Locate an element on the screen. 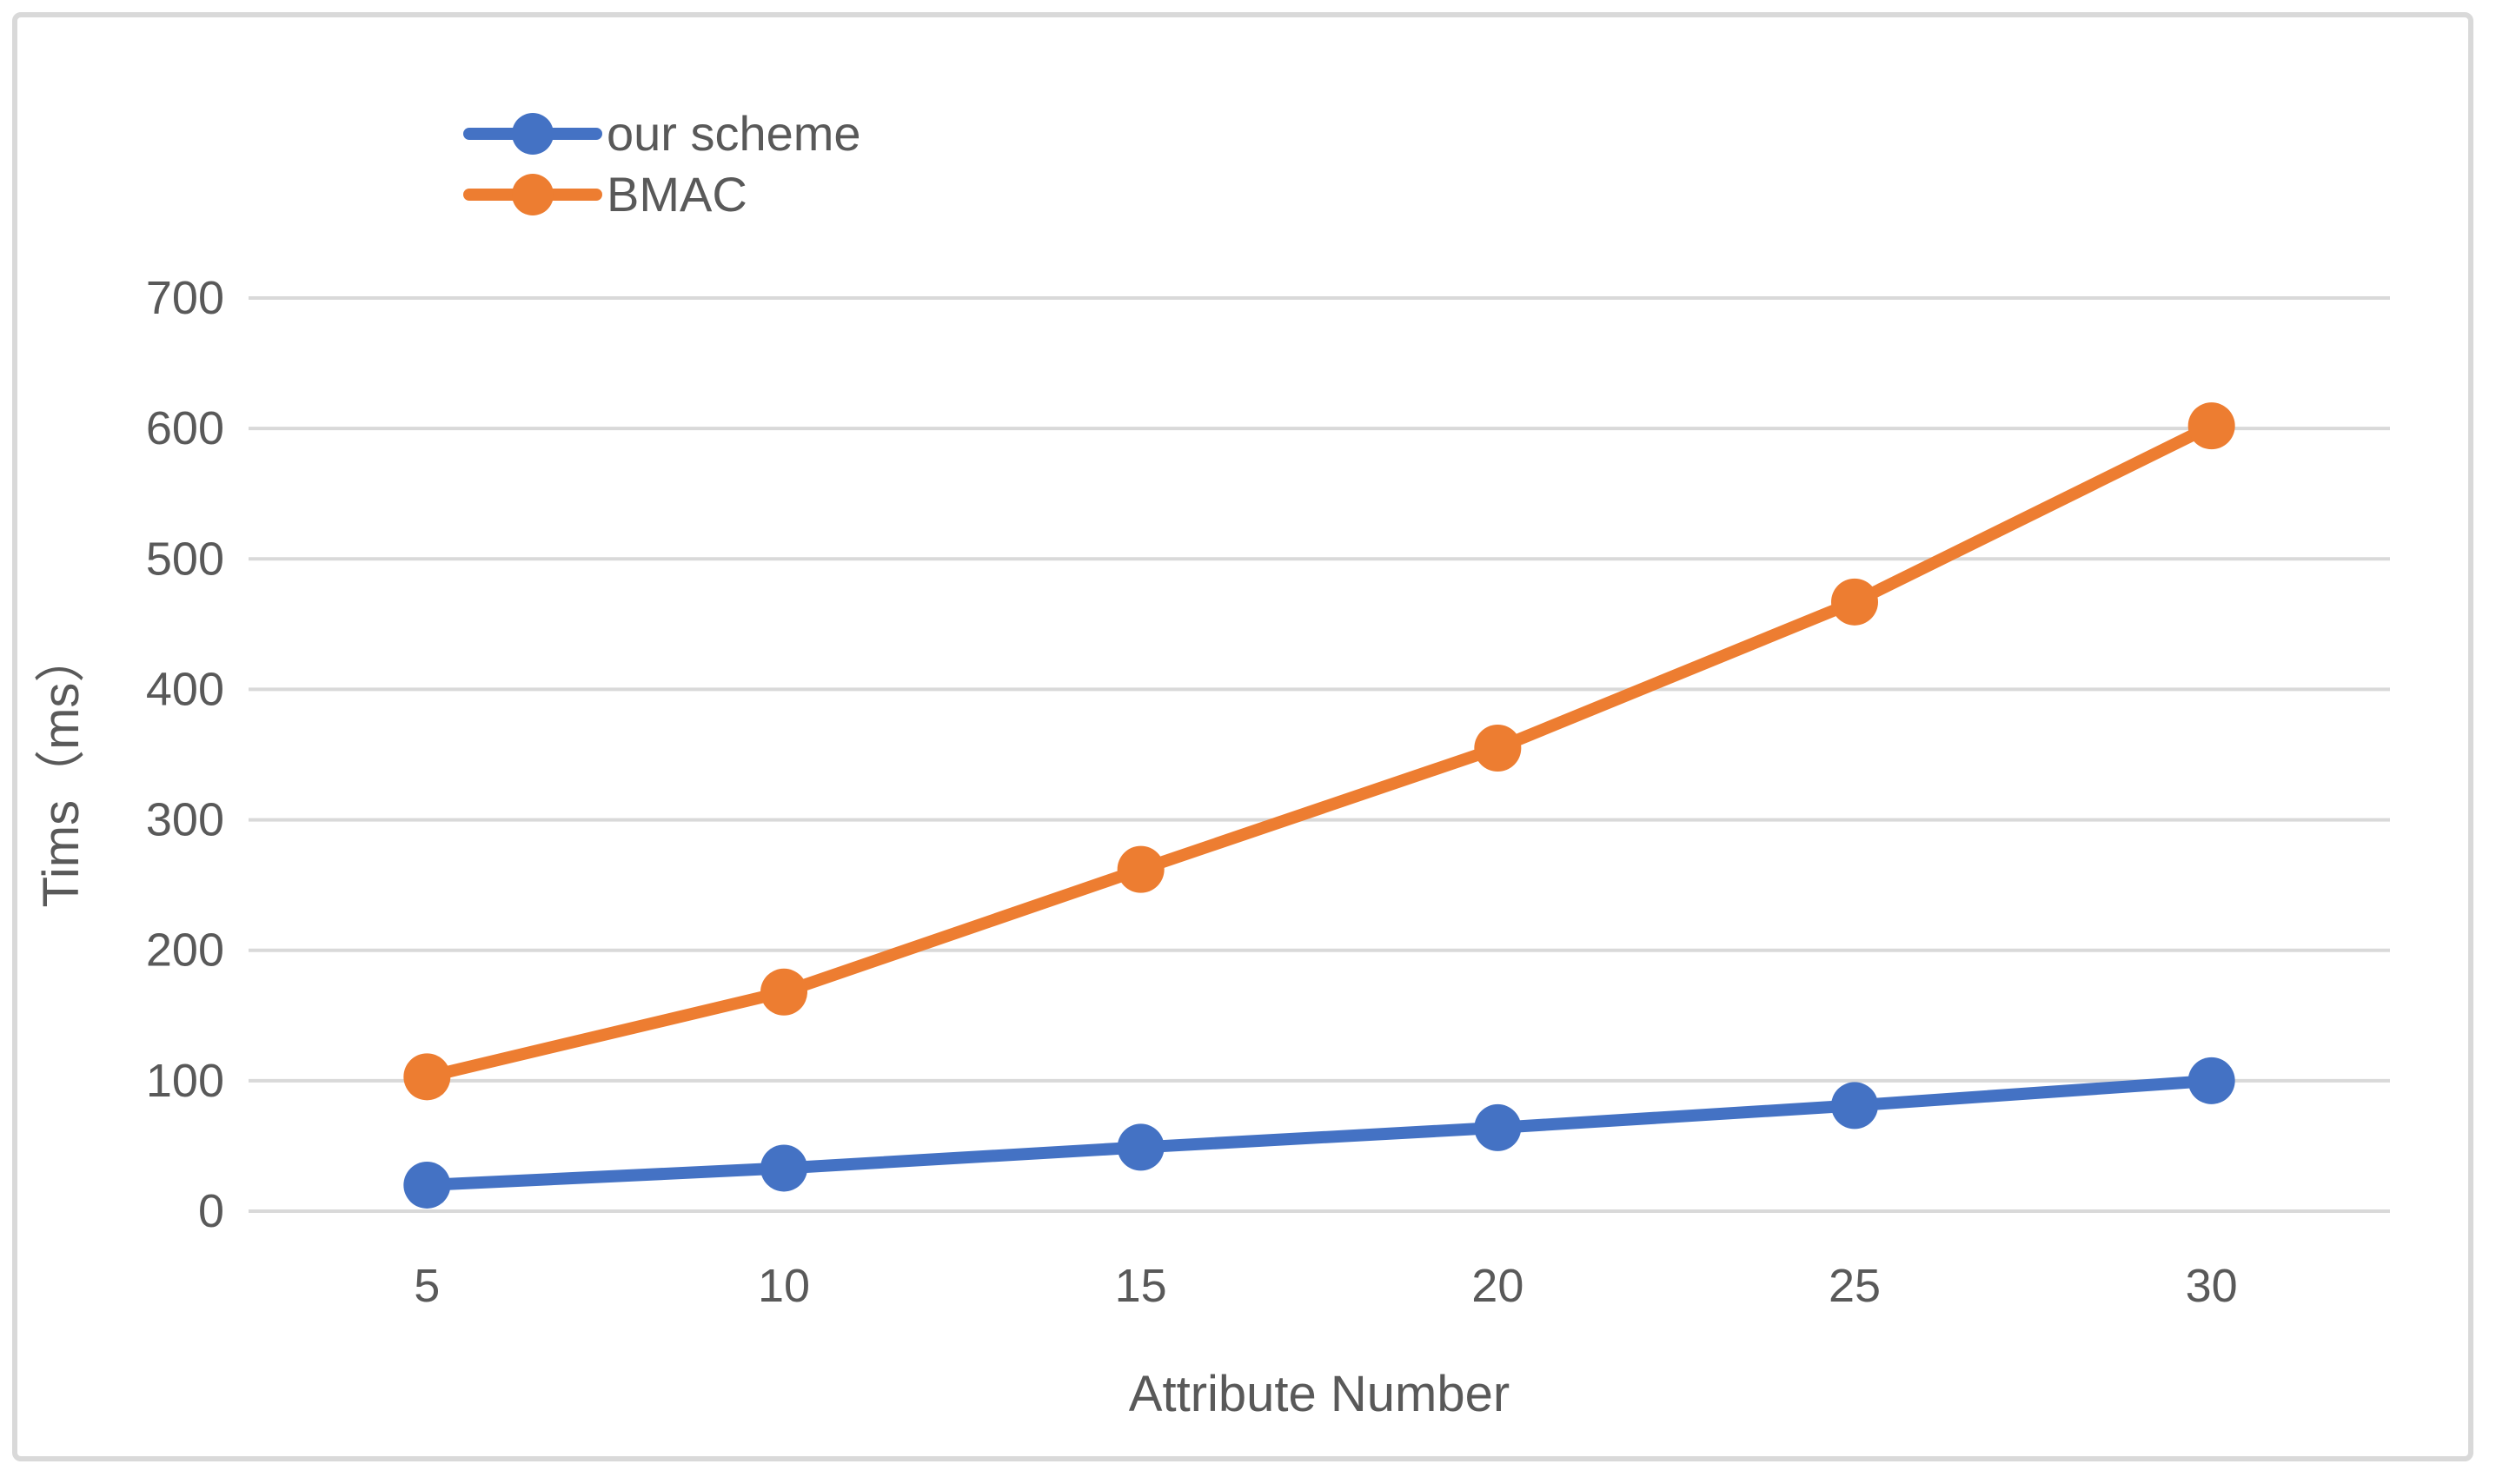 The width and height of the screenshot is (2496, 1484). x-tick-label: 20 is located at coordinates (1497, 1286).